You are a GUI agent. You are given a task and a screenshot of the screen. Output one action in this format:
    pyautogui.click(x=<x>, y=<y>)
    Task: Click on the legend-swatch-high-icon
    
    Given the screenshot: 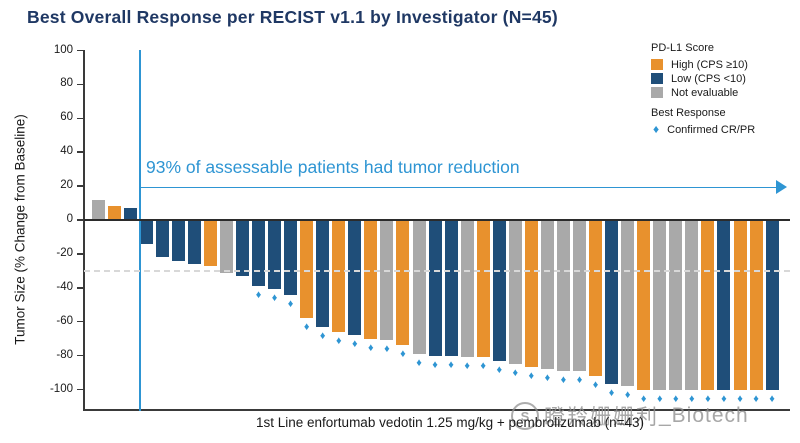 What is the action you would take?
    pyautogui.click(x=657, y=64)
    